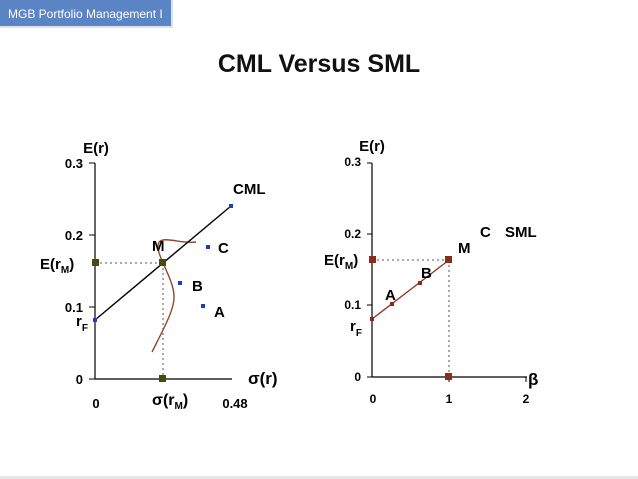  What do you see at coordinates (356, 328) in the screenshot?
I see `sml-rf-label: rF` at bounding box center [356, 328].